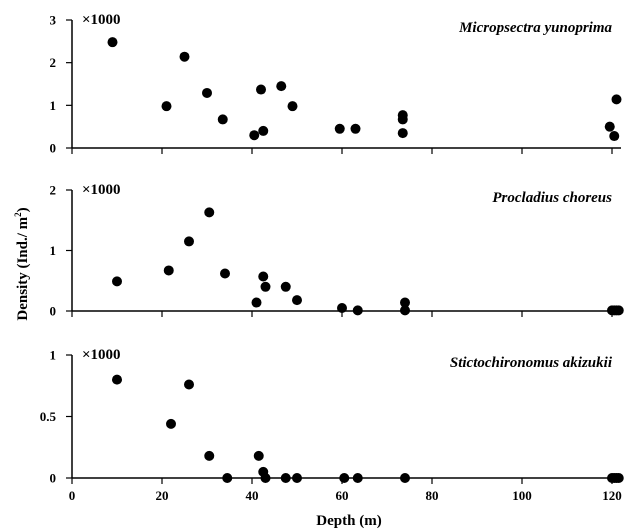 This screenshot has height=529, width=635. I want to click on x-axis: 0 20 40 60 80 100 120, so click(345, 495).